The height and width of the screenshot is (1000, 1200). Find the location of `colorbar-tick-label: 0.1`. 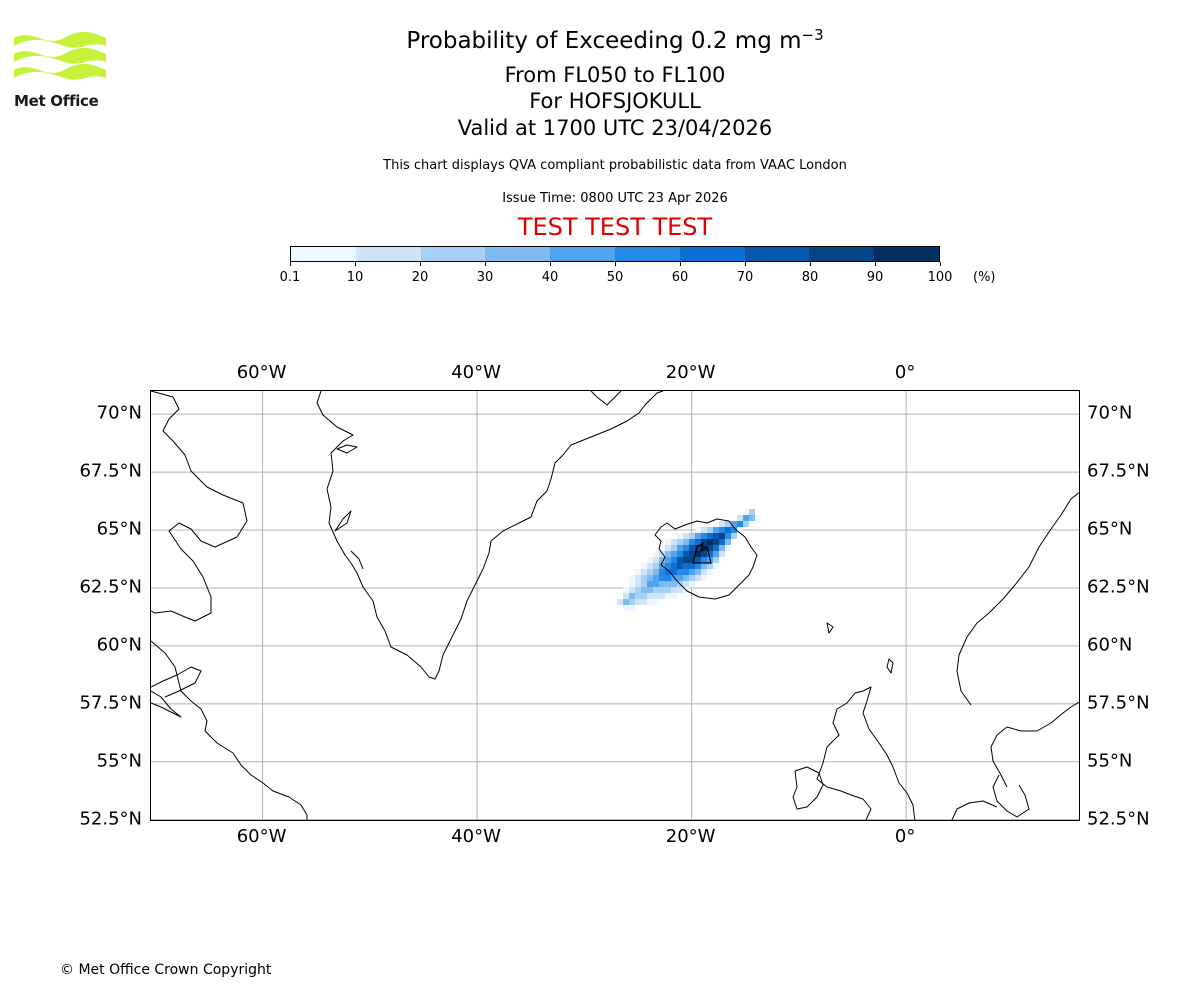

colorbar-tick-label: 0.1 is located at coordinates (290, 277).